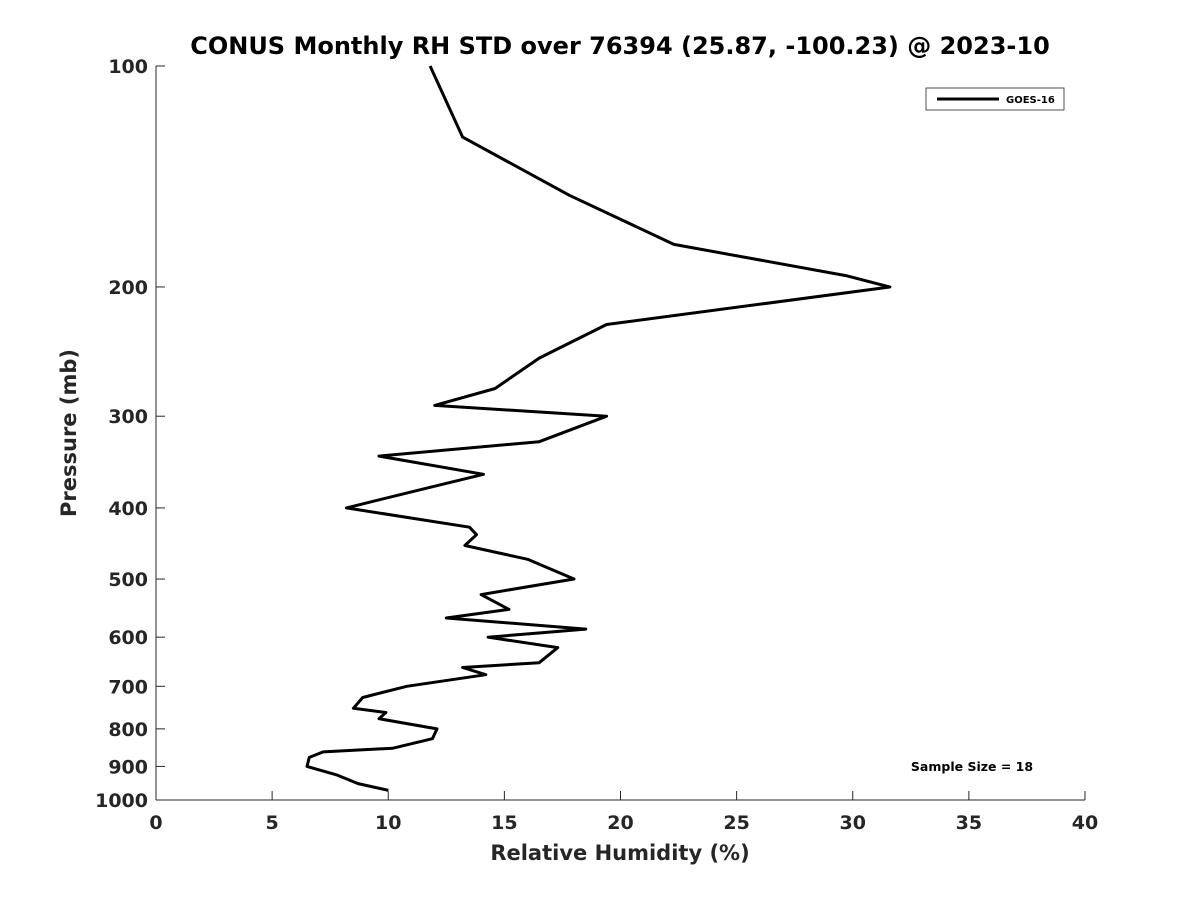  I want to click on legend: GOES-16, so click(995, 99).